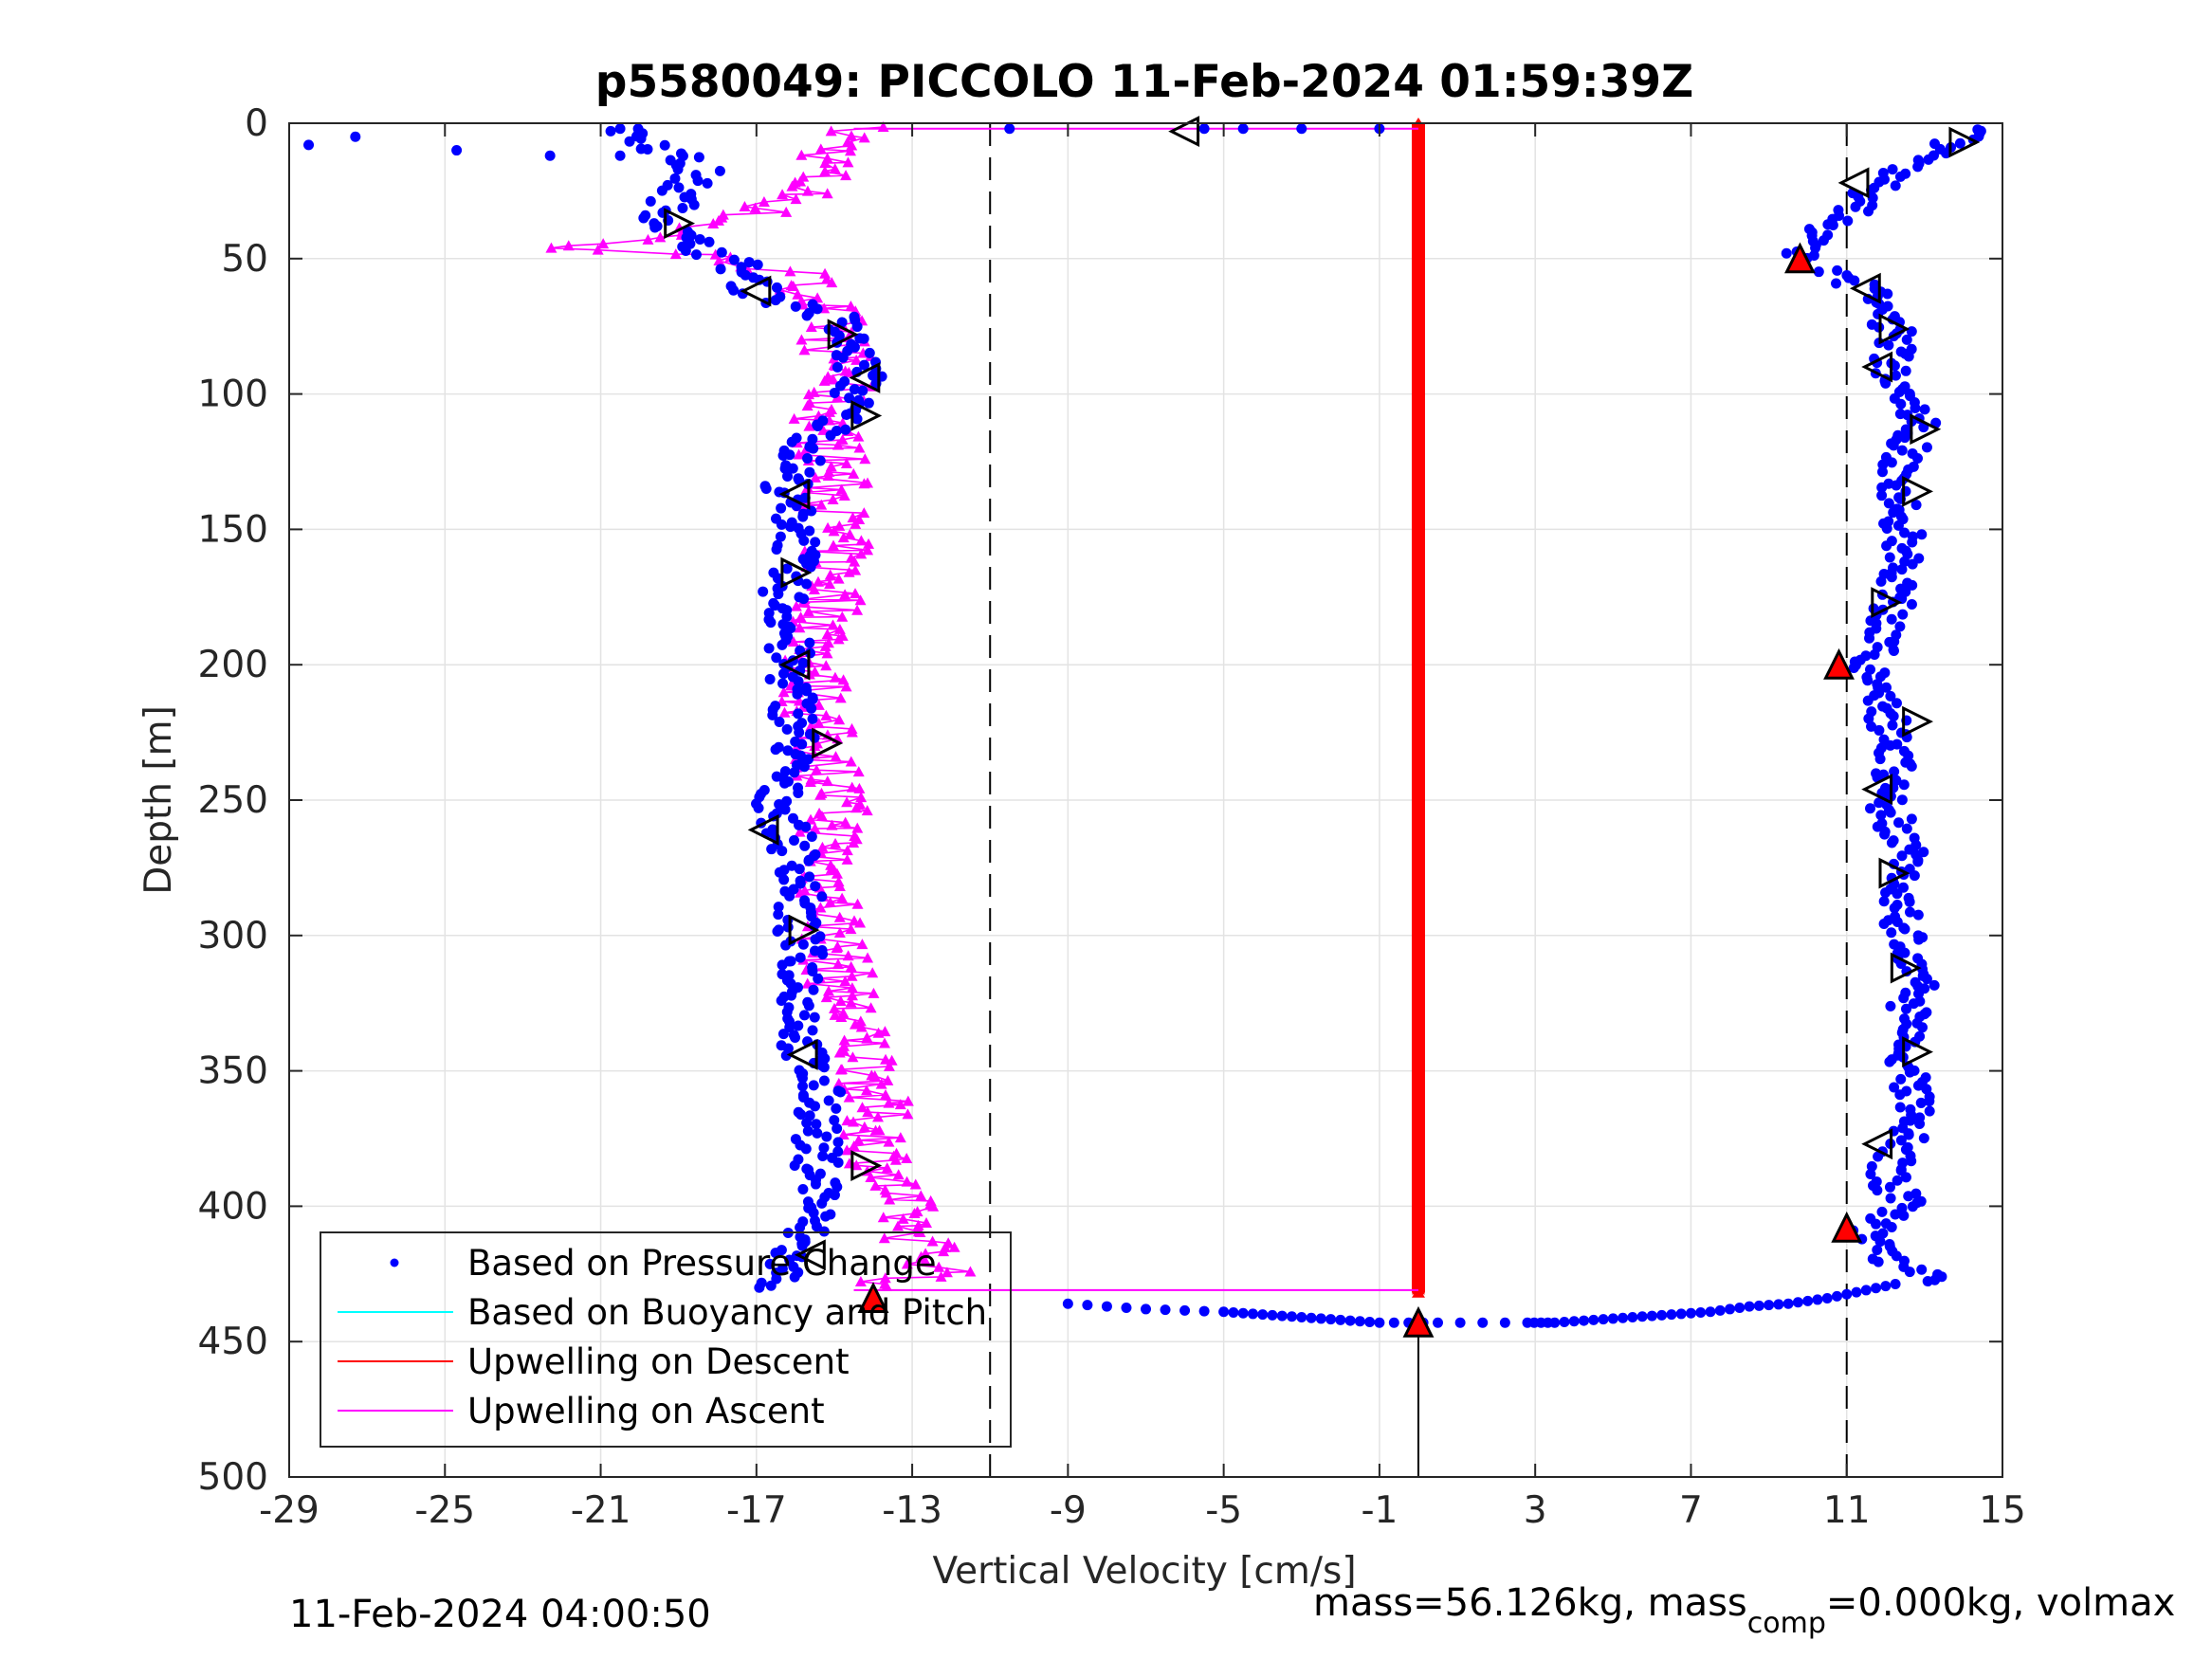 The image size is (2212, 1659). Describe the element at coordinates (244, 259) in the screenshot. I see `y-tick-label: 50` at that location.